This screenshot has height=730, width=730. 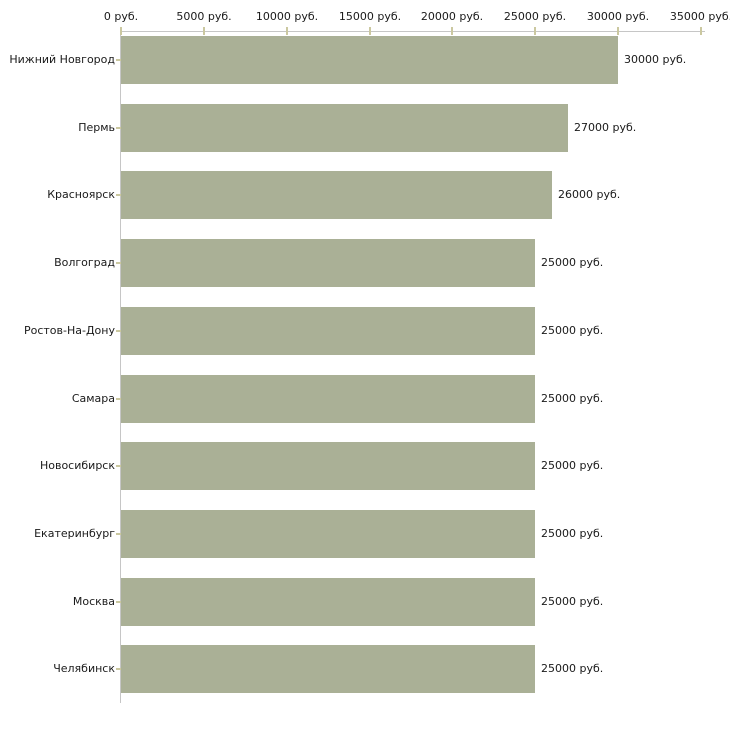 What do you see at coordinates (618, 16) in the screenshot?
I see `x-tick-label: 30000 руб.` at bounding box center [618, 16].